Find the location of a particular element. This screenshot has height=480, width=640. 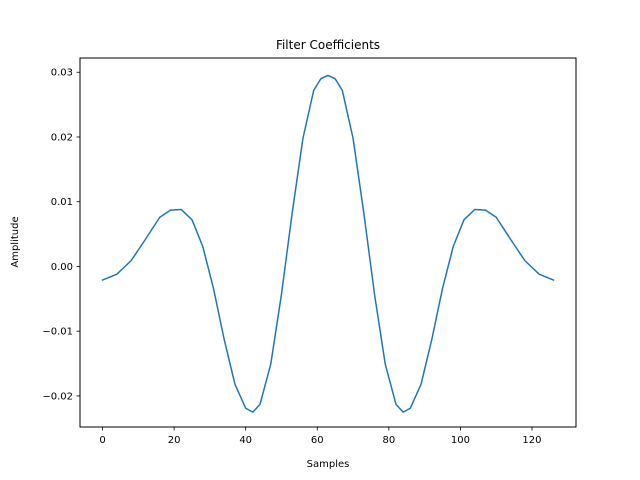

x-tick-label: 20 is located at coordinates (174, 440).